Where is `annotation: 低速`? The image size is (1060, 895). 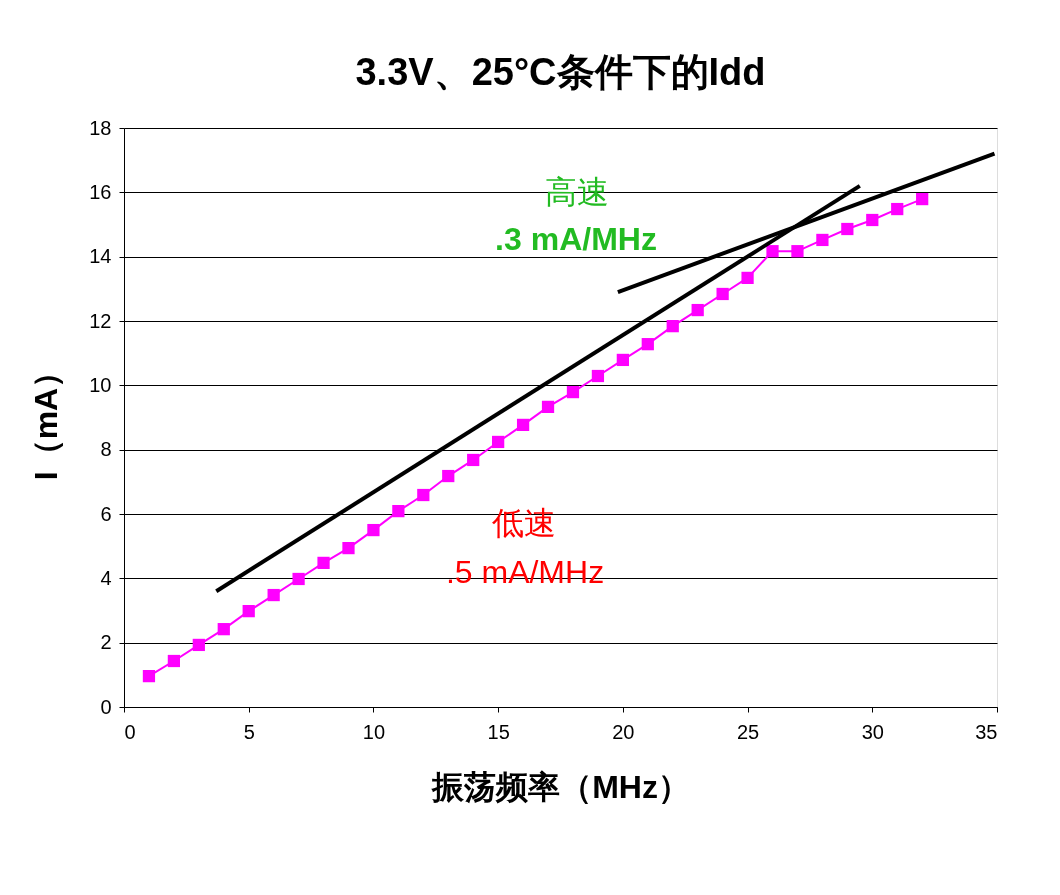
annotation: 低速 is located at coordinates (524, 523).